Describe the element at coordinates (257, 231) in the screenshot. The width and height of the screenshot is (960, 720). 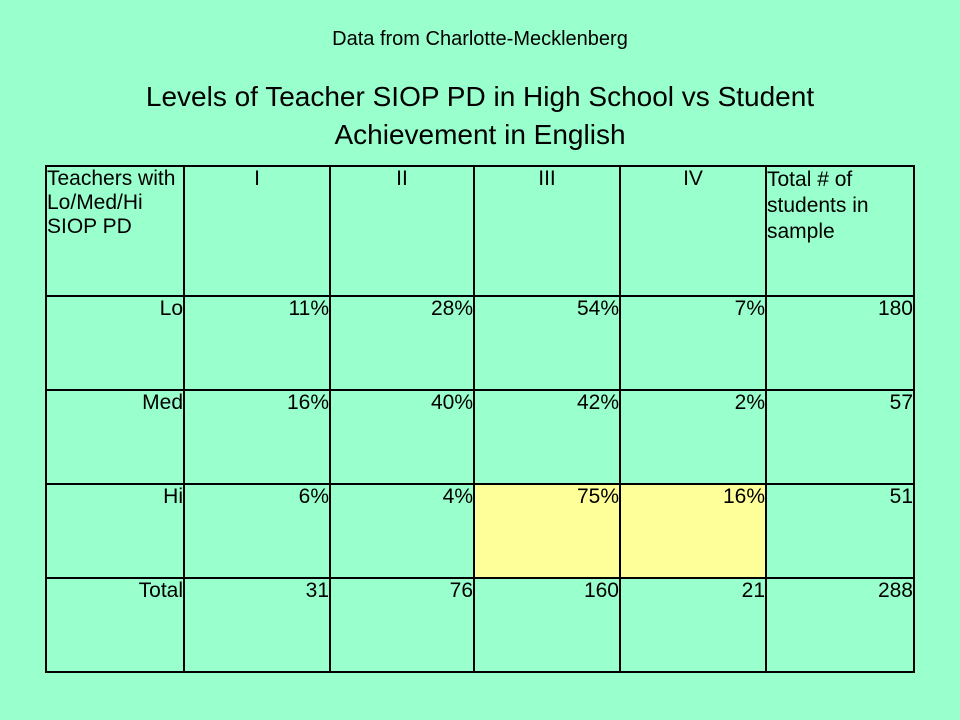
I see `column-header-level-1: I` at that location.